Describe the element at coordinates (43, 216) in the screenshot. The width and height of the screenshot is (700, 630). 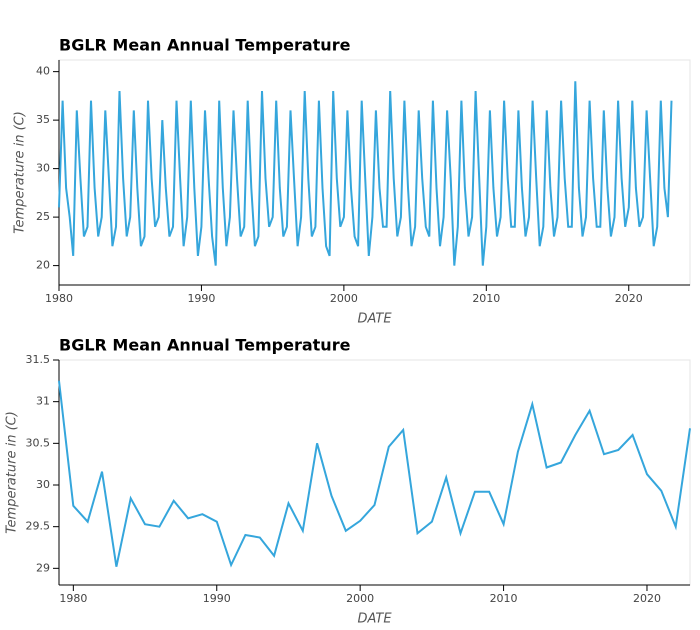
I see `y-tick-label: 25` at that location.